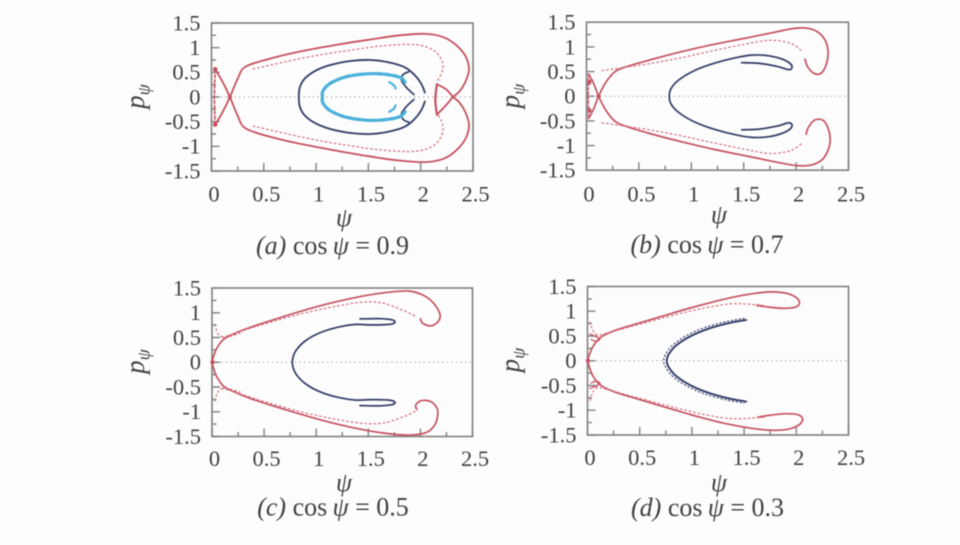  What do you see at coordinates (706, 244) in the screenshot?
I see `svg-text: (b) cos ψ = 0.7` at bounding box center [706, 244].